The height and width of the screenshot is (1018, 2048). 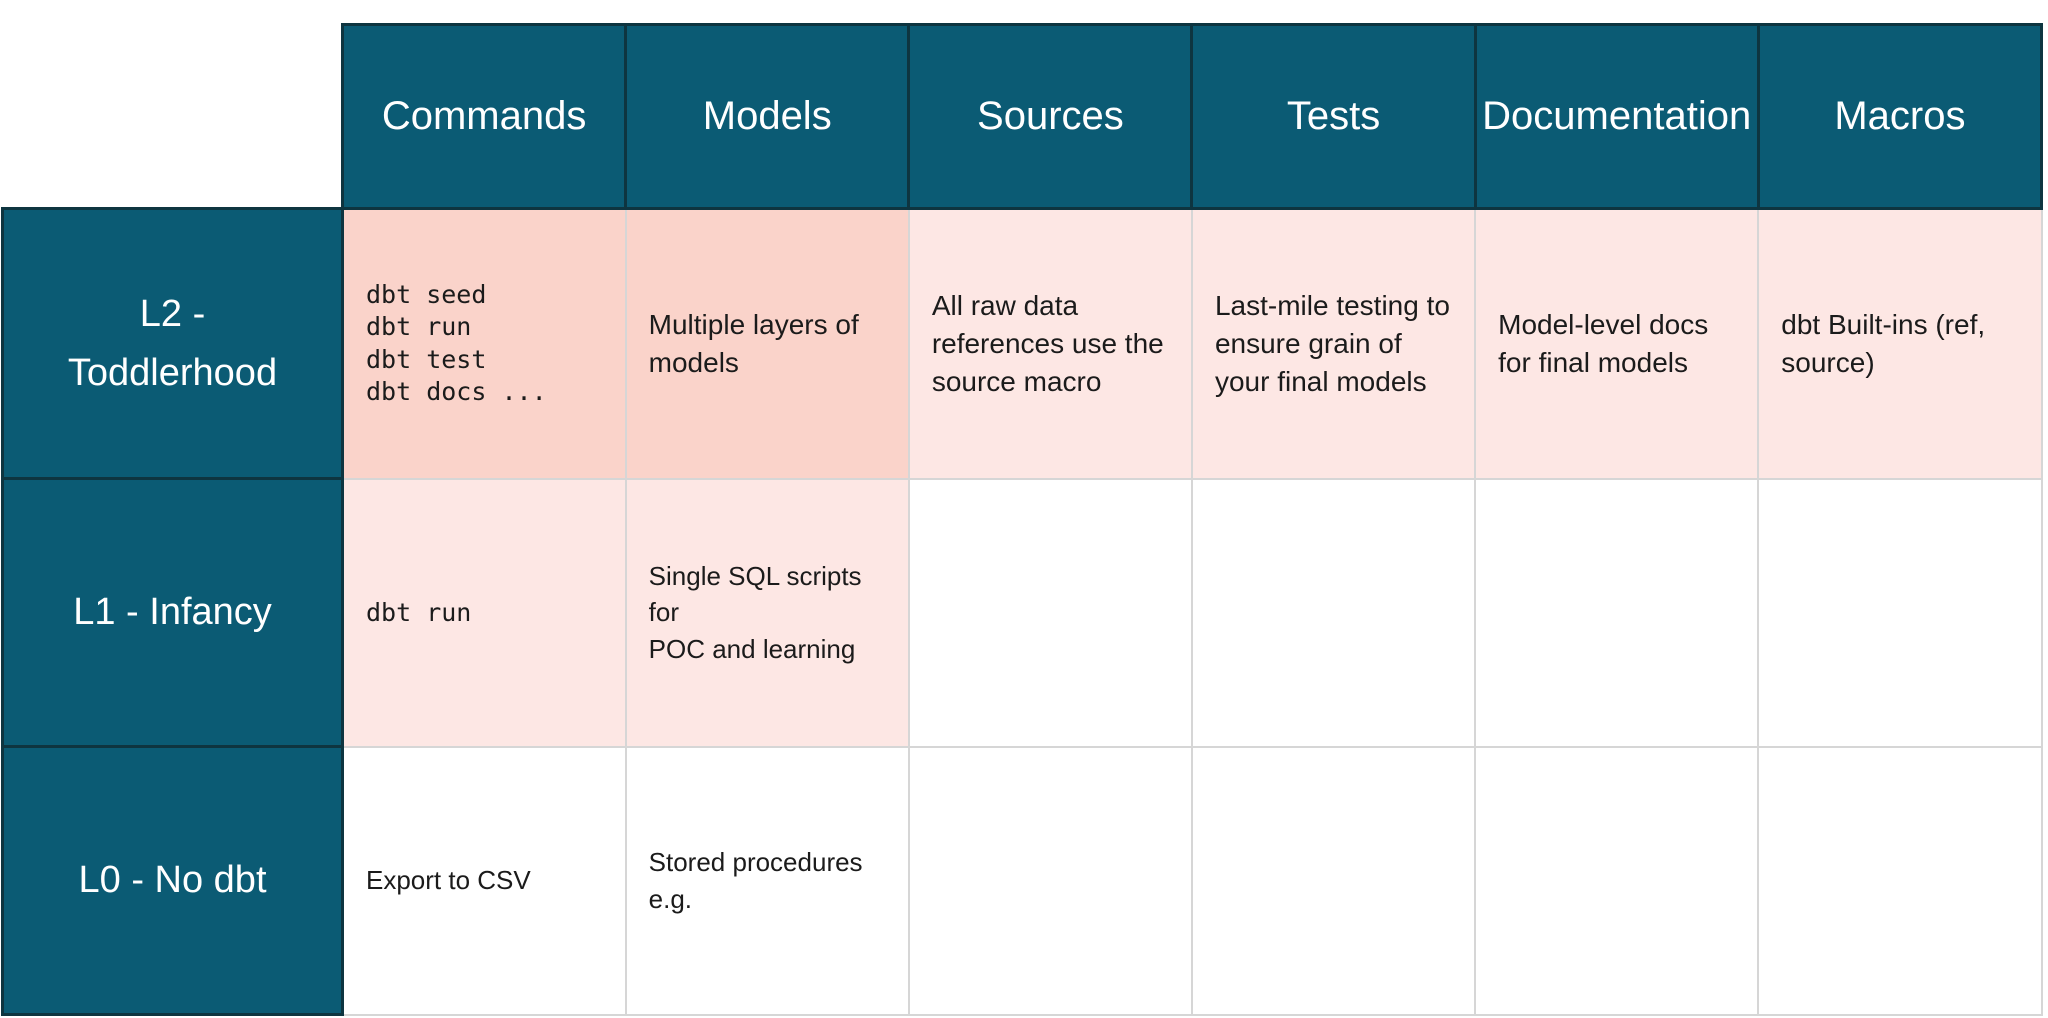 What do you see at coordinates (1617, 343) in the screenshot?
I see `cell-l2-documentation: Model-level docs for final models` at bounding box center [1617, 343].